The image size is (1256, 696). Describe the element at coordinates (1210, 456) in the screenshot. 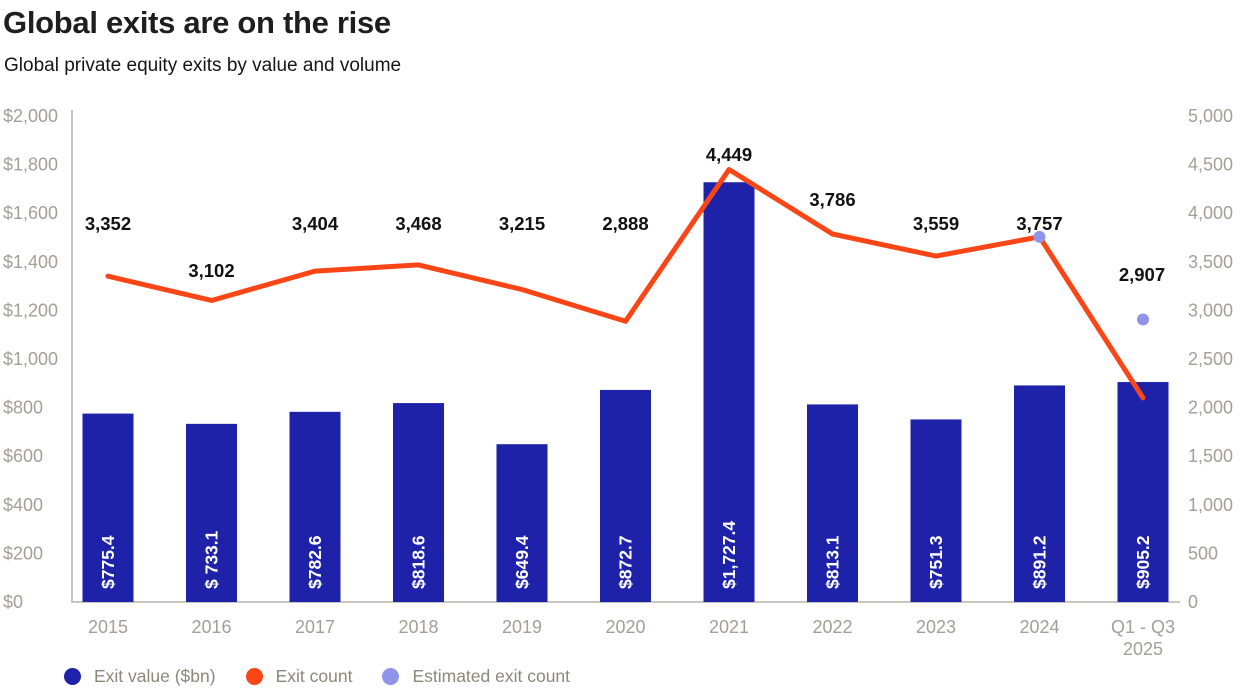

I see `right-axis-tick-label: 1,500` at that location.